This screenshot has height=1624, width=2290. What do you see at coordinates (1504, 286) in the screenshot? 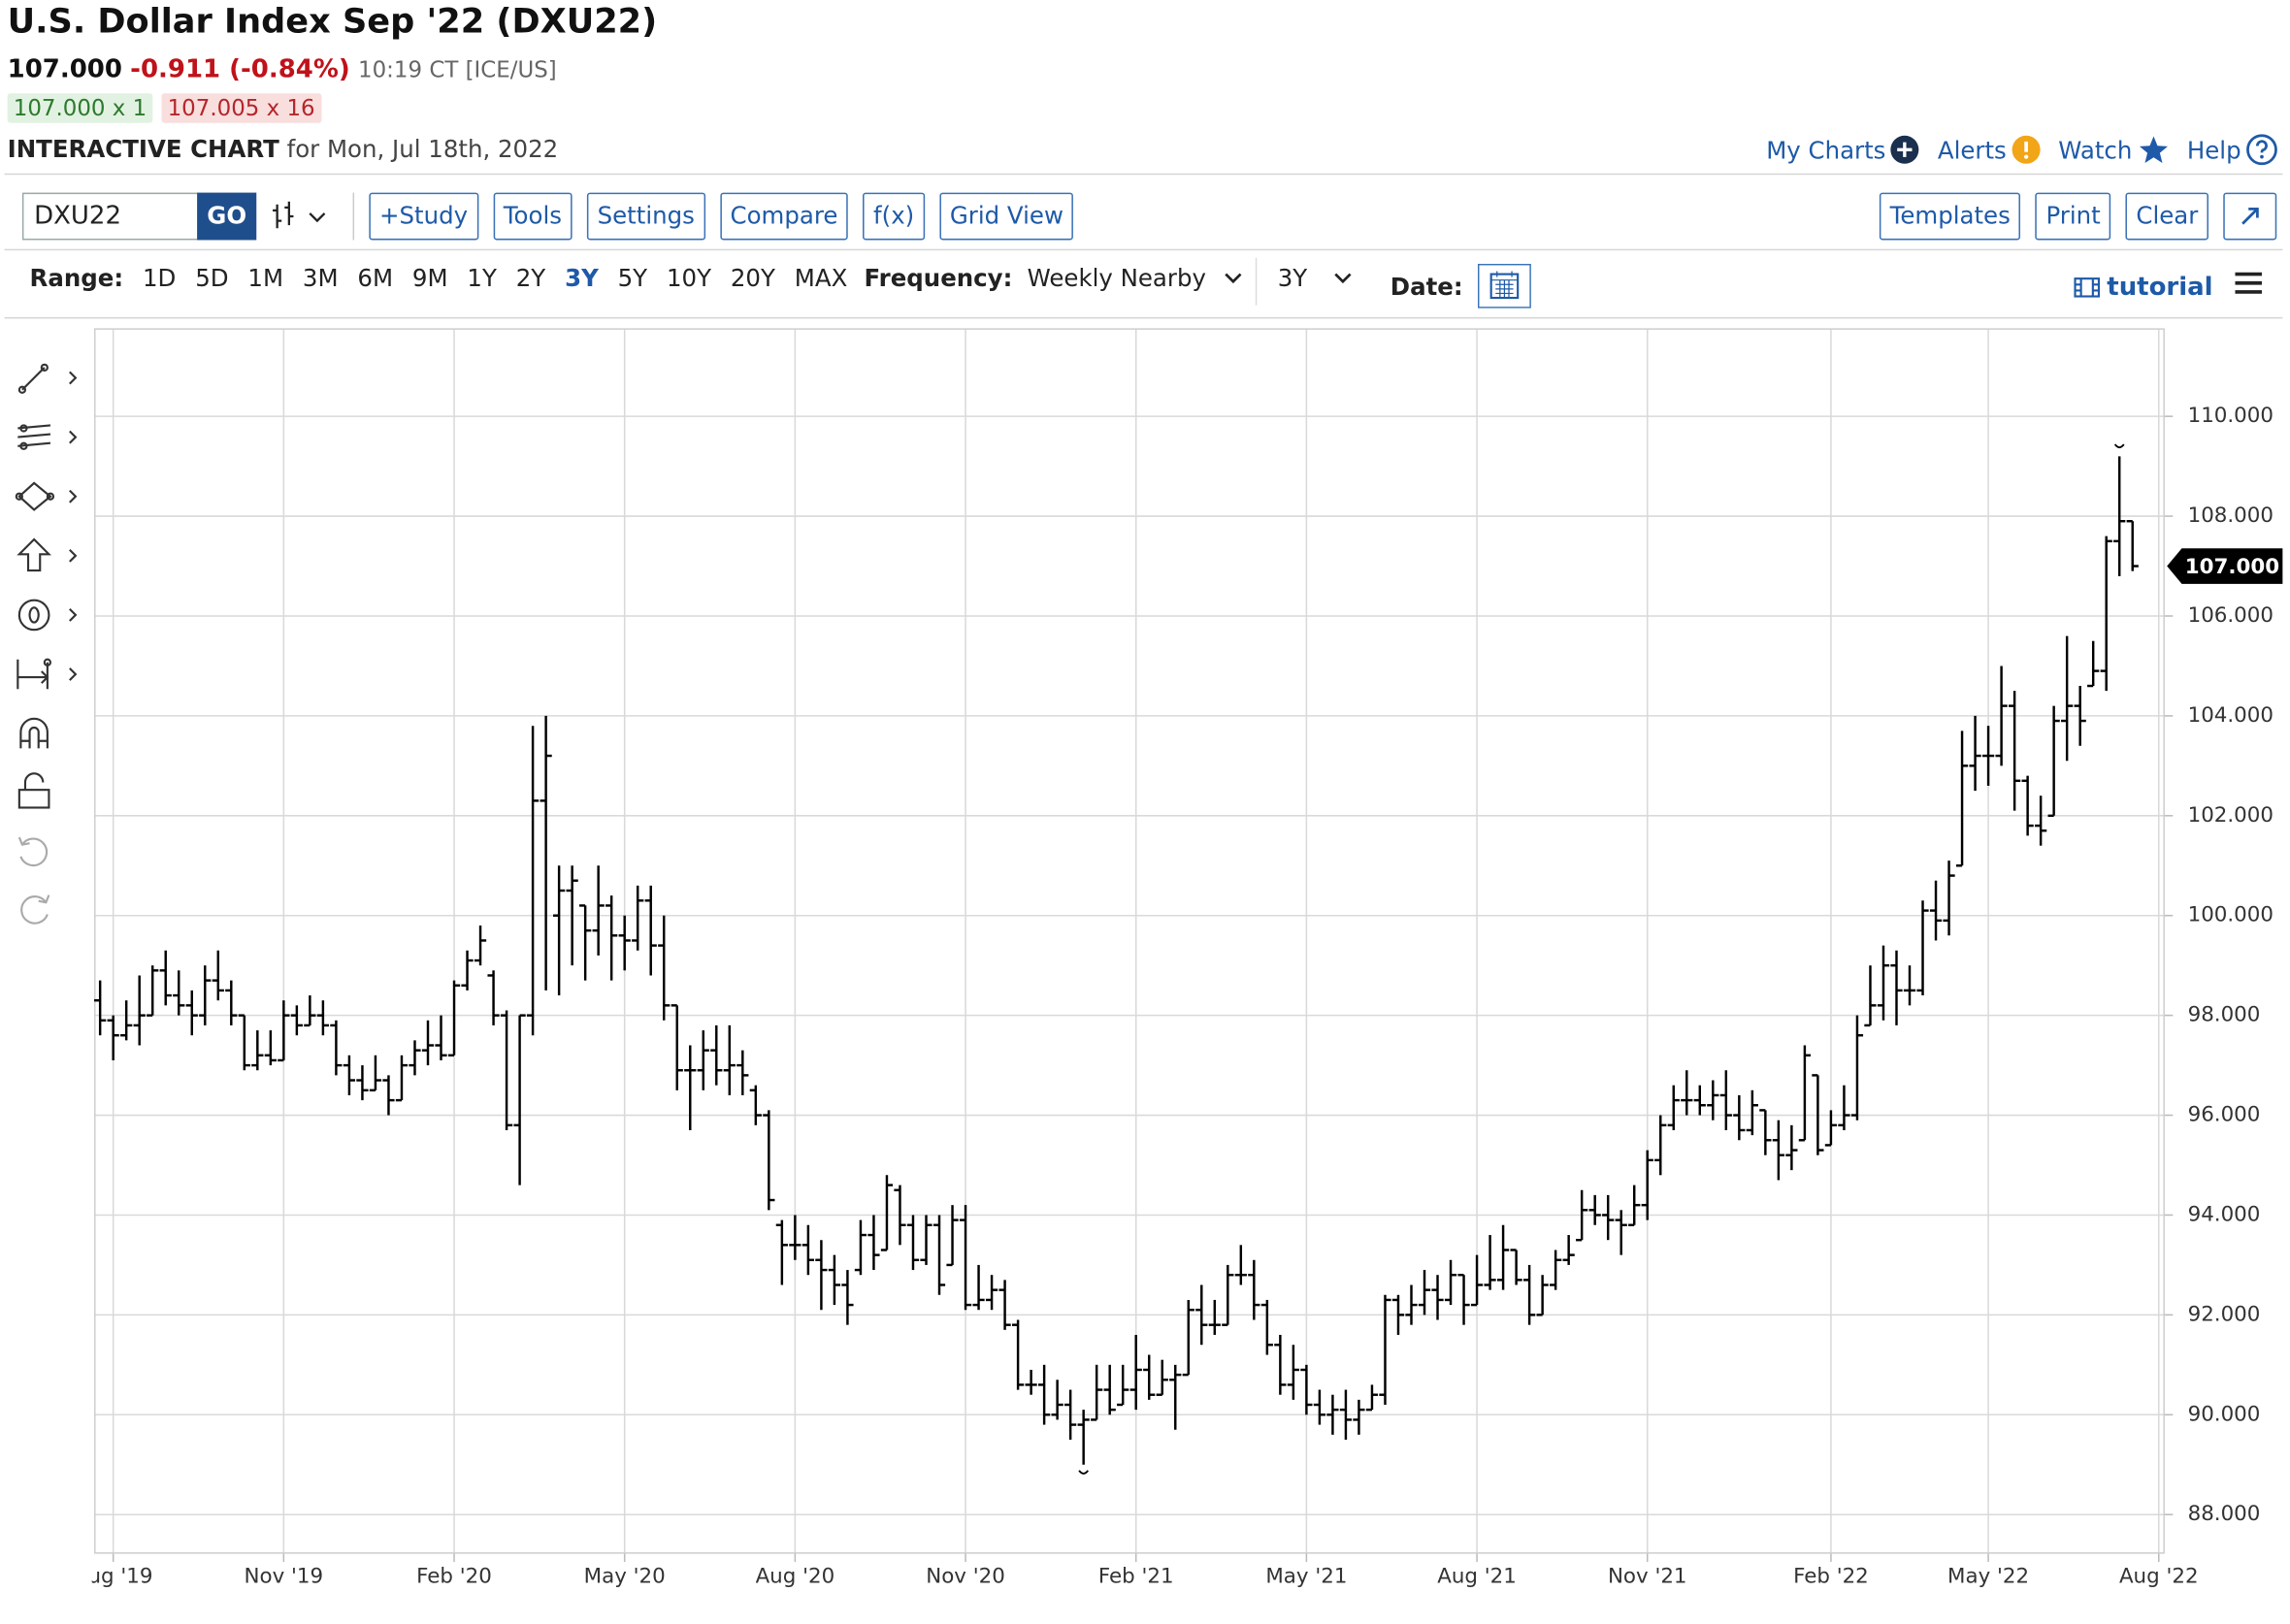
I see `calendar-button` at bounding box center [1504, 286].